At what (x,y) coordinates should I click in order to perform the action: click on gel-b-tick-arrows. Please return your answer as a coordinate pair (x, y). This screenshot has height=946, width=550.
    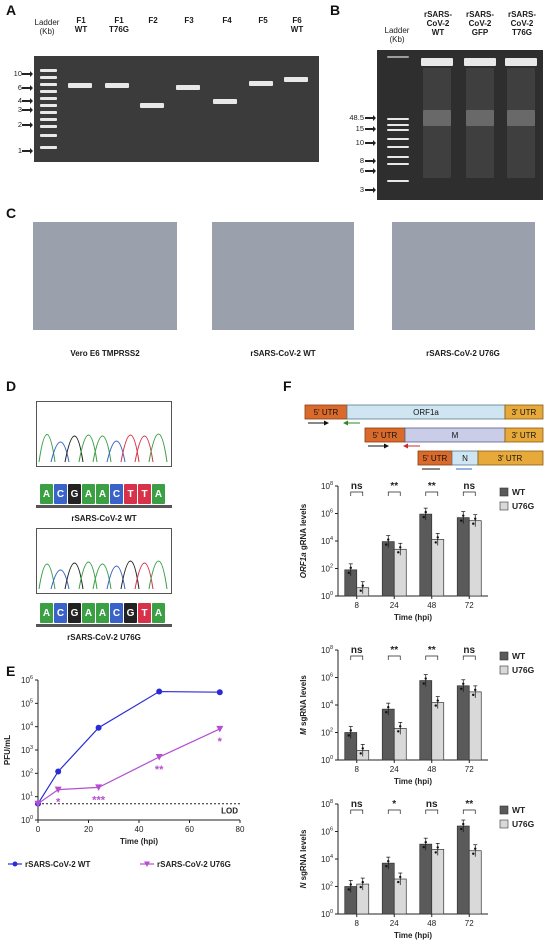
    Looking at the image, I should click on (370, 154).